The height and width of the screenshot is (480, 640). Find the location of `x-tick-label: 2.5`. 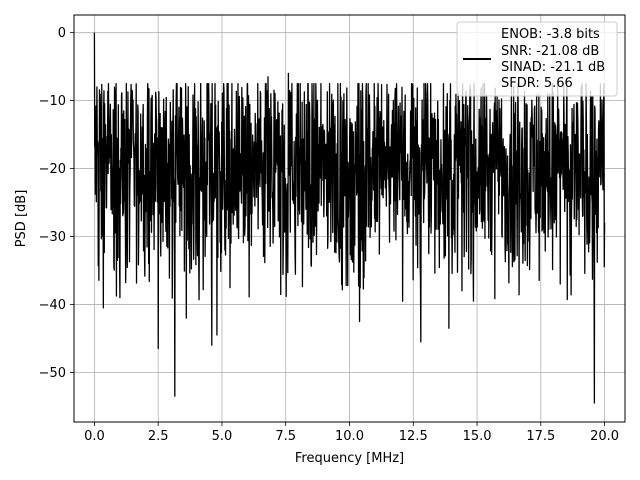

x-tick-label: 2.5 is located at coordinates (158, 436).